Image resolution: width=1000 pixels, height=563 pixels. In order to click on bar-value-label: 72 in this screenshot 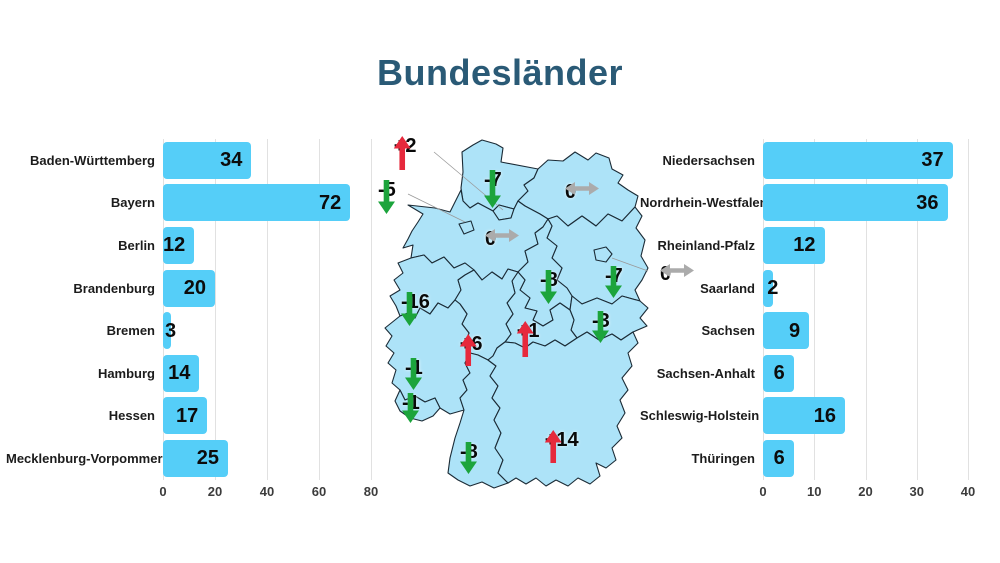, I will do `click(330, 202)`.